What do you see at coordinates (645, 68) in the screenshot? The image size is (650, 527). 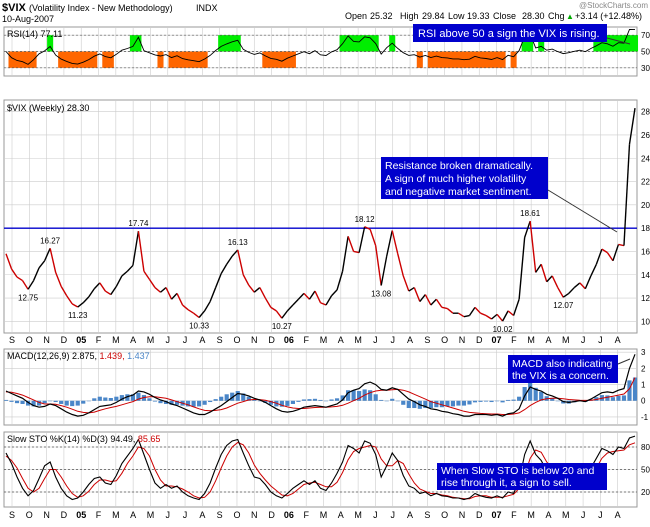 I see `rsi-tick-label: 30` at bounding box center [645, 68].